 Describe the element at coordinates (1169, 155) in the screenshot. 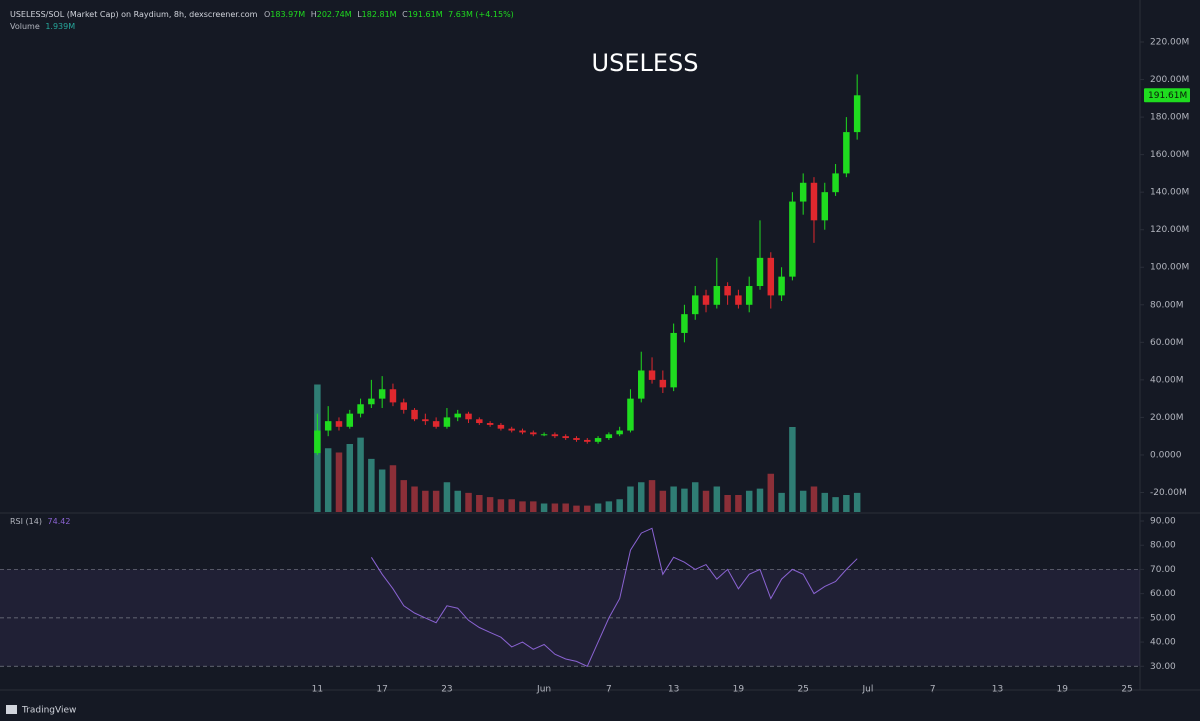

I see `y-tick-label: 160.00M` at that location.